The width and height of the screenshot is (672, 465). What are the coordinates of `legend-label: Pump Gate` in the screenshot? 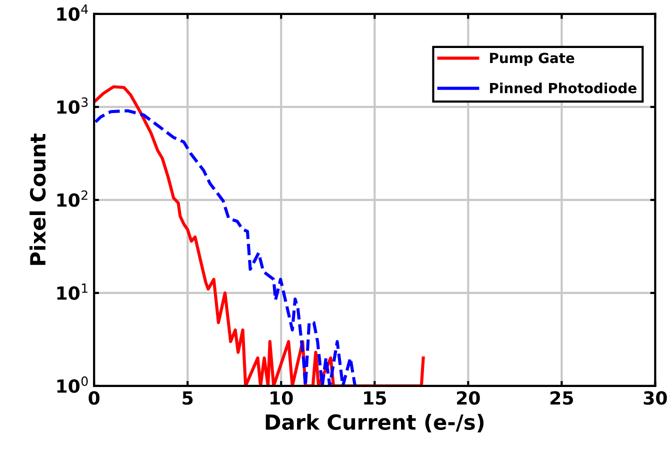 It's located at (532, 59).